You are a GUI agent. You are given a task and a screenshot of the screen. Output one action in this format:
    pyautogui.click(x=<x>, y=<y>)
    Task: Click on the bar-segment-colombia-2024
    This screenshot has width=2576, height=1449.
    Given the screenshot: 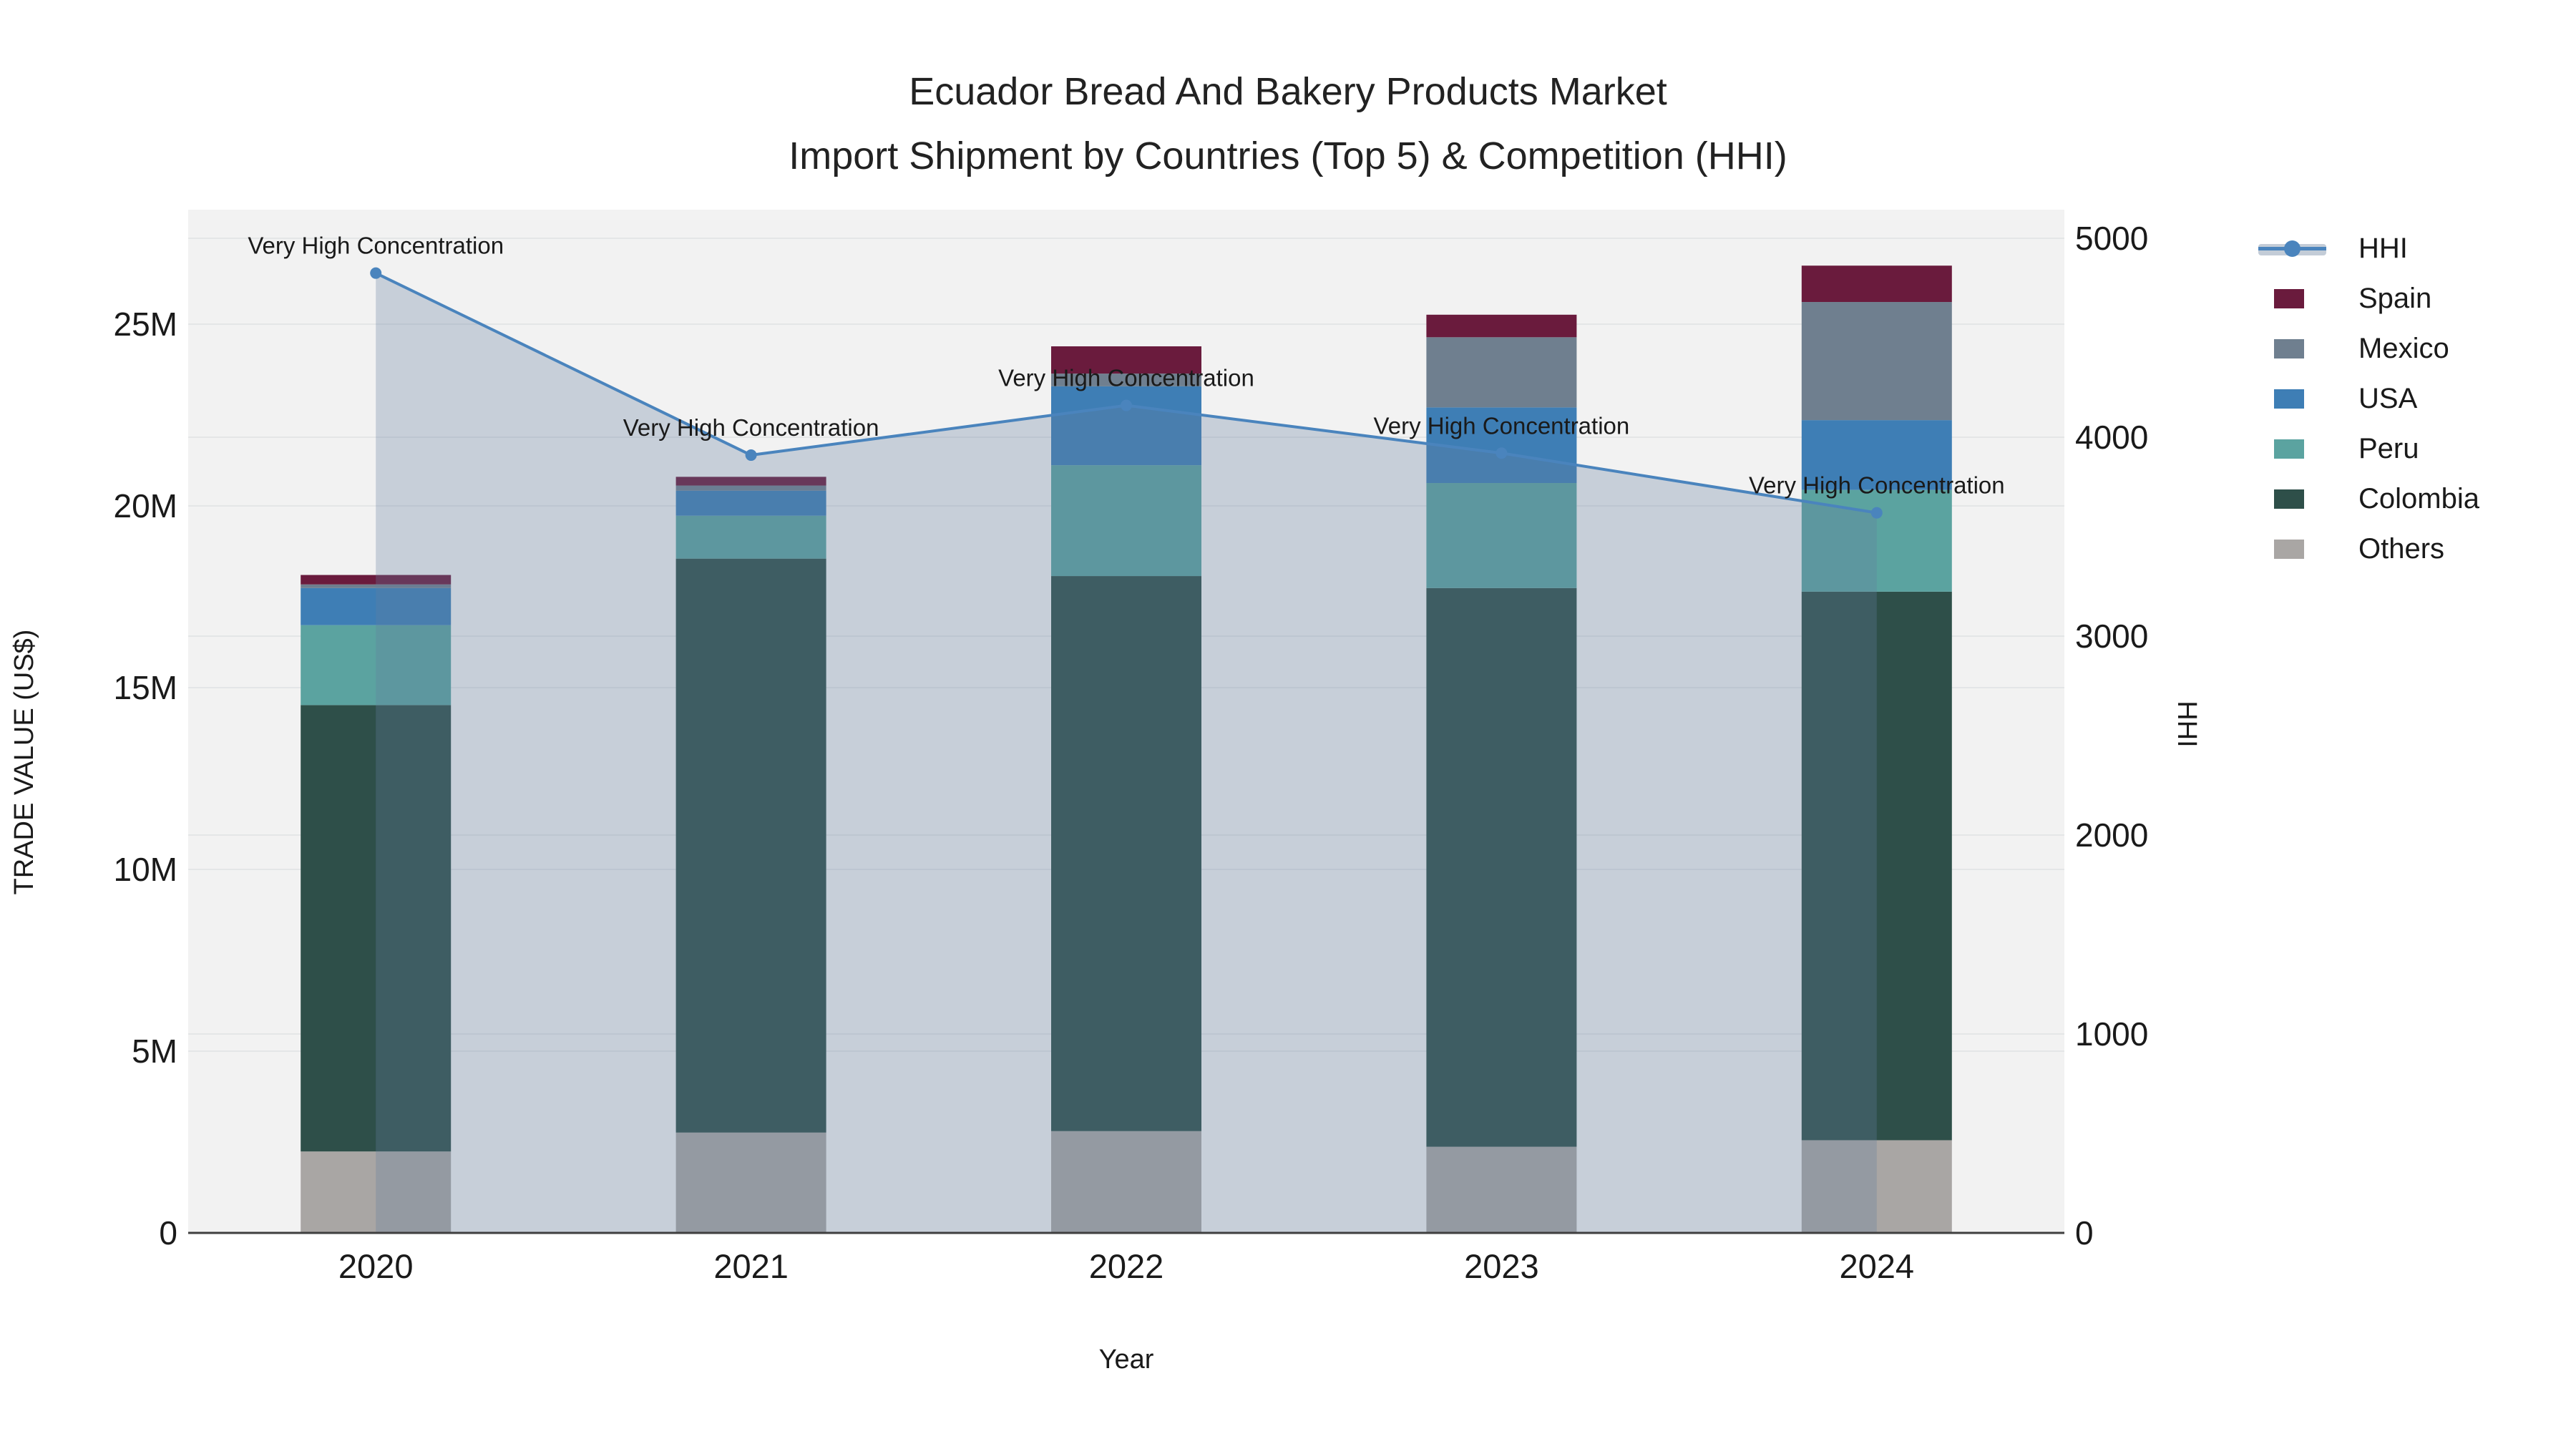 What is the action you would take?
    pyautogui.click(x=1876, y=866)
    